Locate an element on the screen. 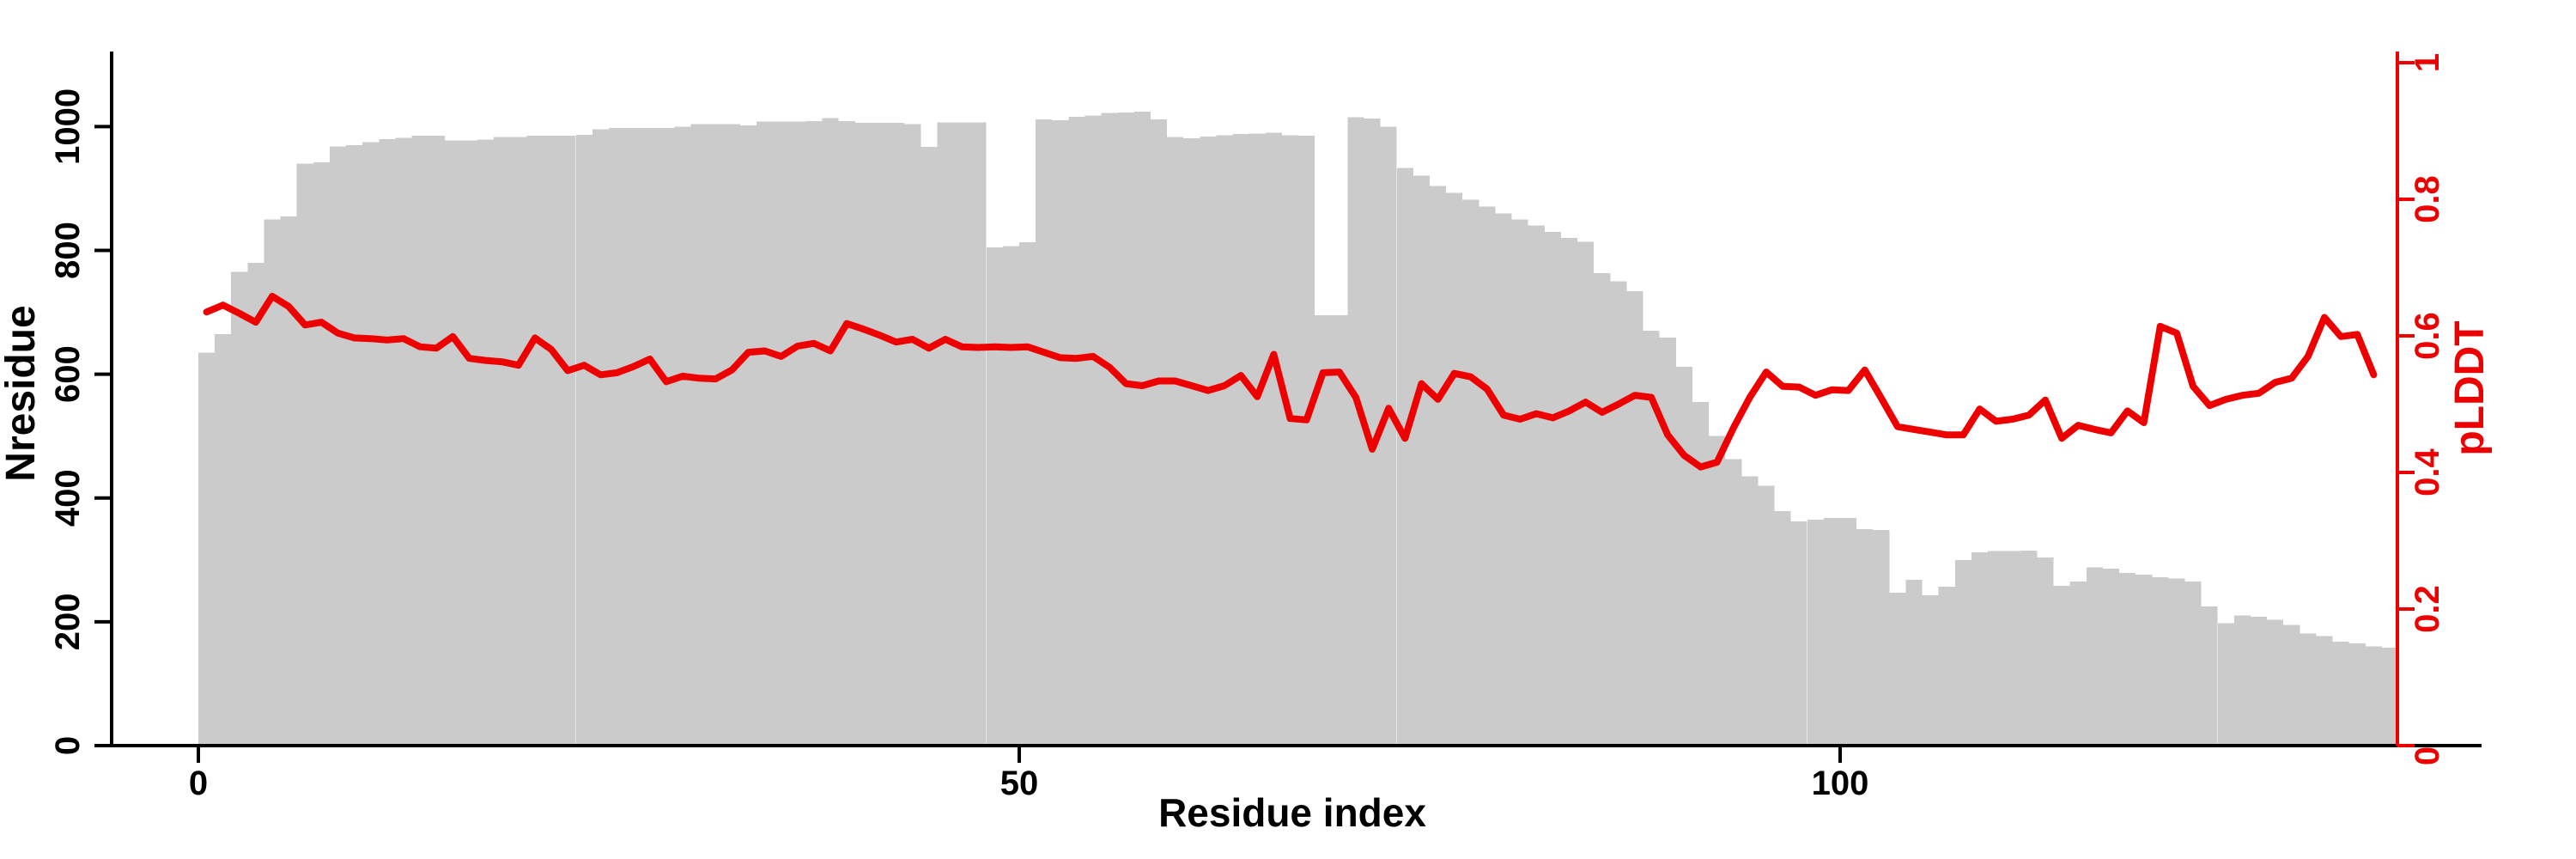 This screenshot has height=859, width=2576. x-tick-label: 0 is located at coordinates (198, 783).